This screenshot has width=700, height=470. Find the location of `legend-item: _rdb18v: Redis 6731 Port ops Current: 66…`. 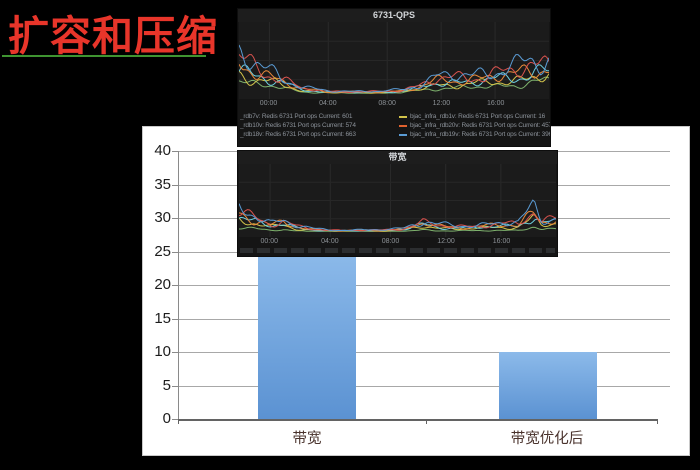

legend-item: _rdb18v: Redis 6731 Port ops Current: 66… is located at coordinates (319, 134).